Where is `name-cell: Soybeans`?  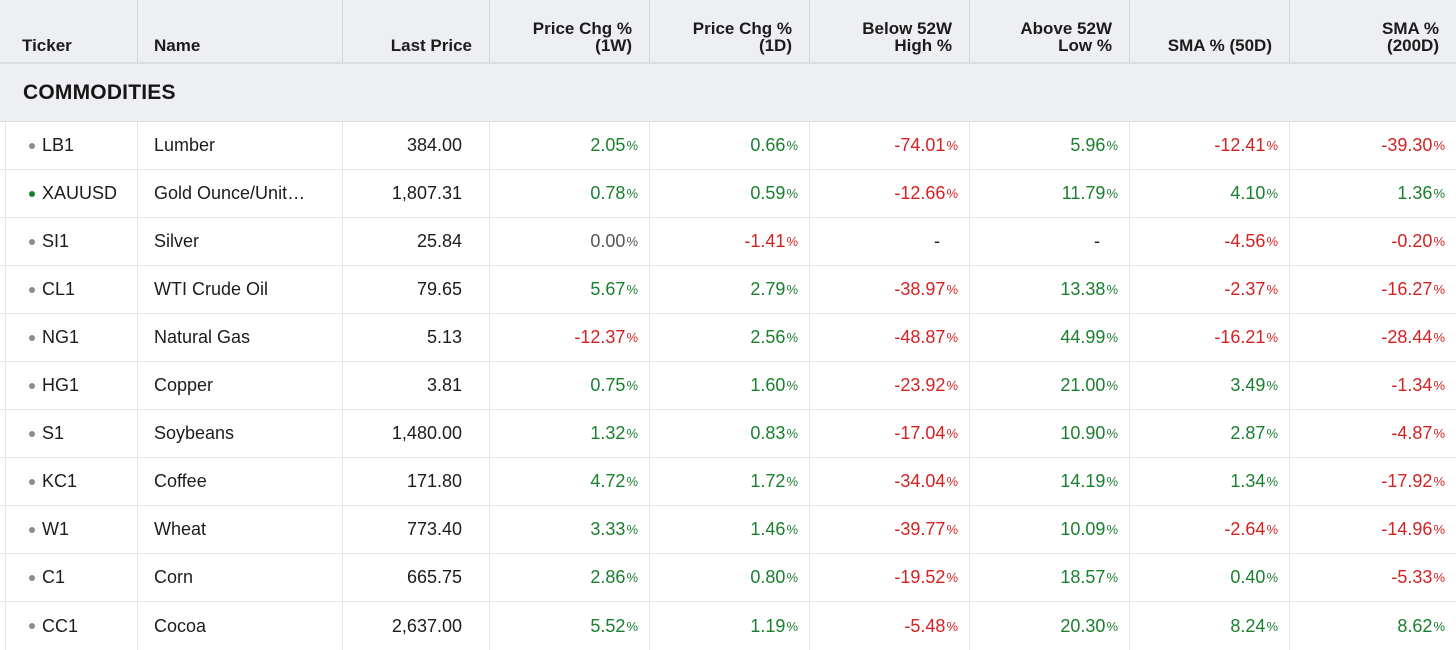
name-cell: Soybeans is located at coordinates (240, 433).